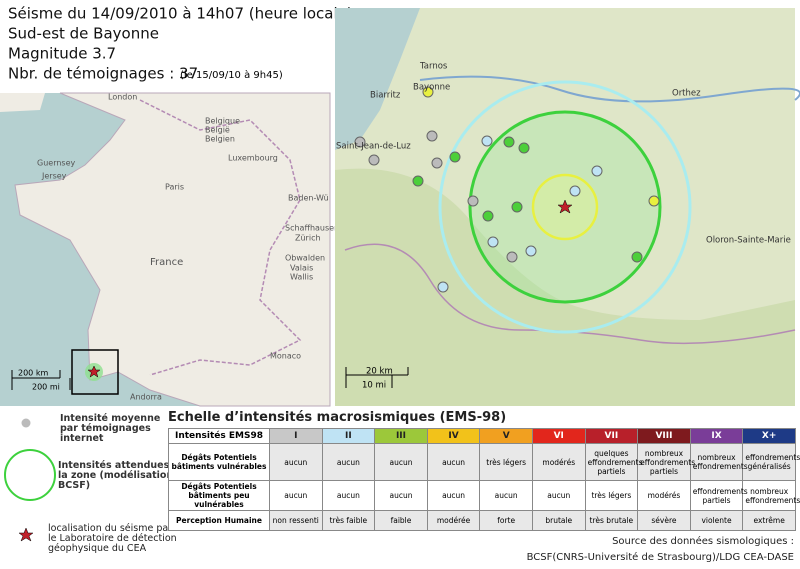  I want to click on legend-star, so click(26, 534).